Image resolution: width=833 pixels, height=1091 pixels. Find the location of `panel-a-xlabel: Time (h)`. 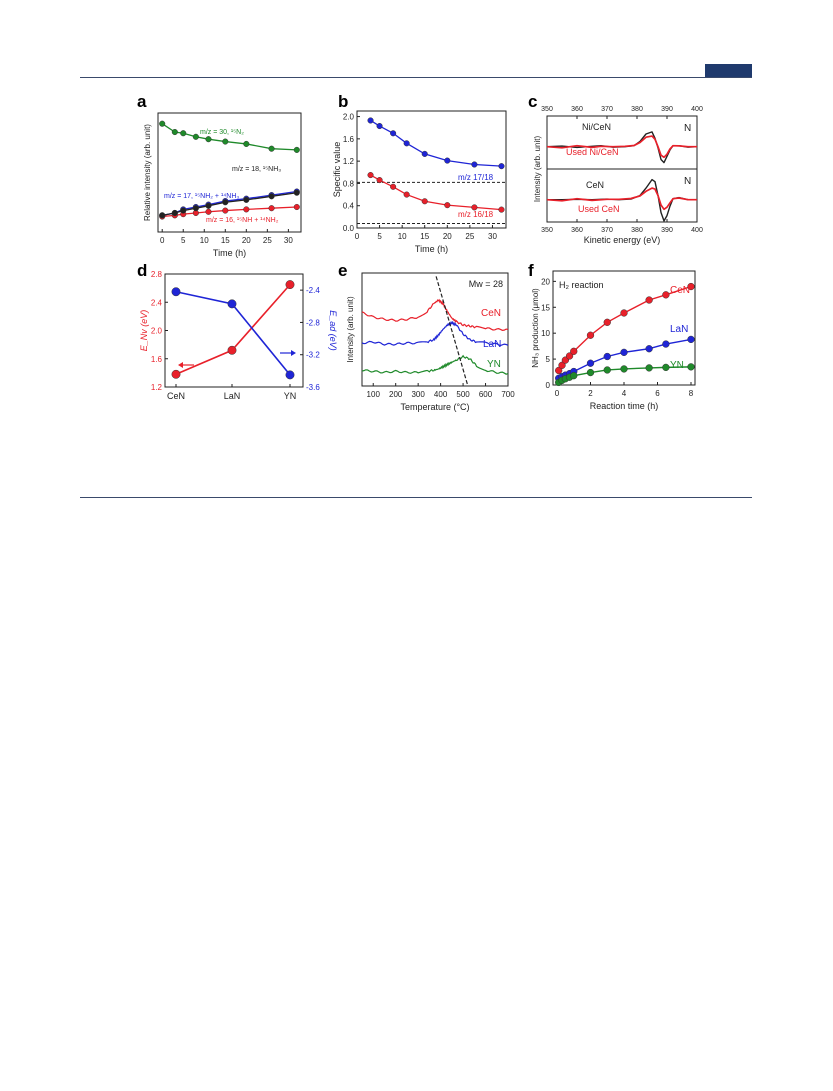

panel-a-xlabel: Time (h) is located at coordinates (229, 253).